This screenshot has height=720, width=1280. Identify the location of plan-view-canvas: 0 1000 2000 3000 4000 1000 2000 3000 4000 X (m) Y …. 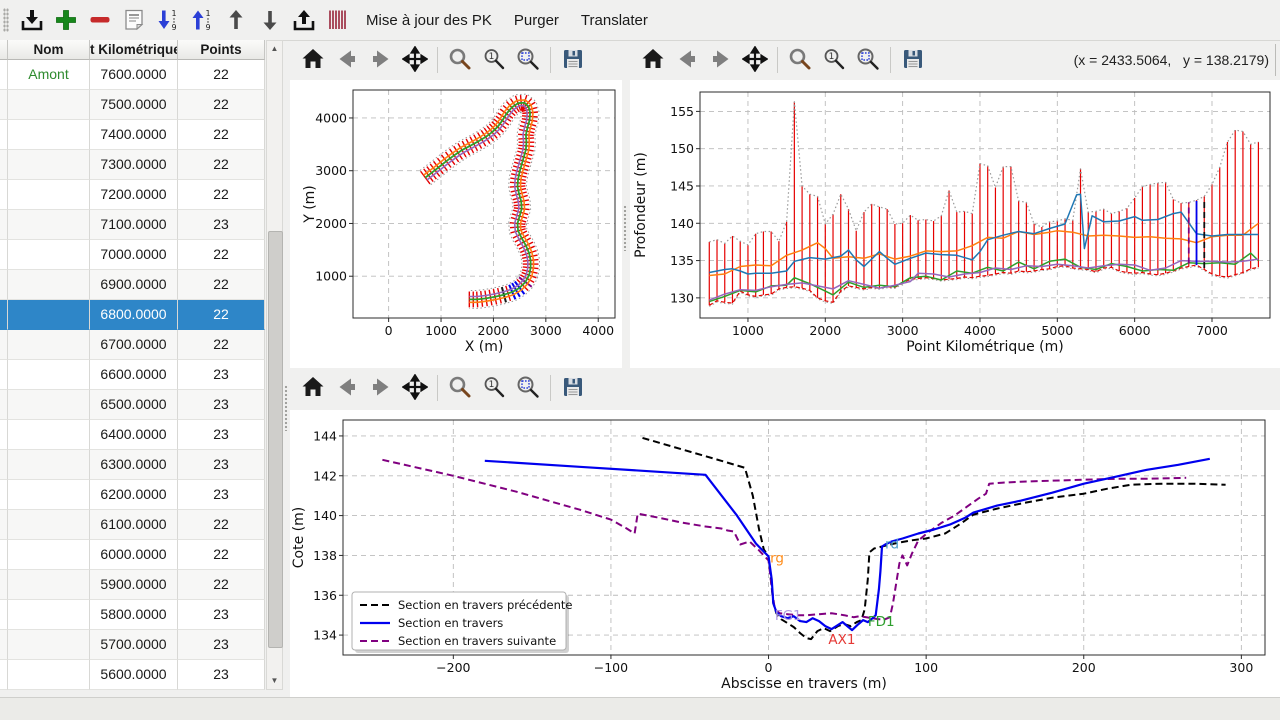
(456, 224).